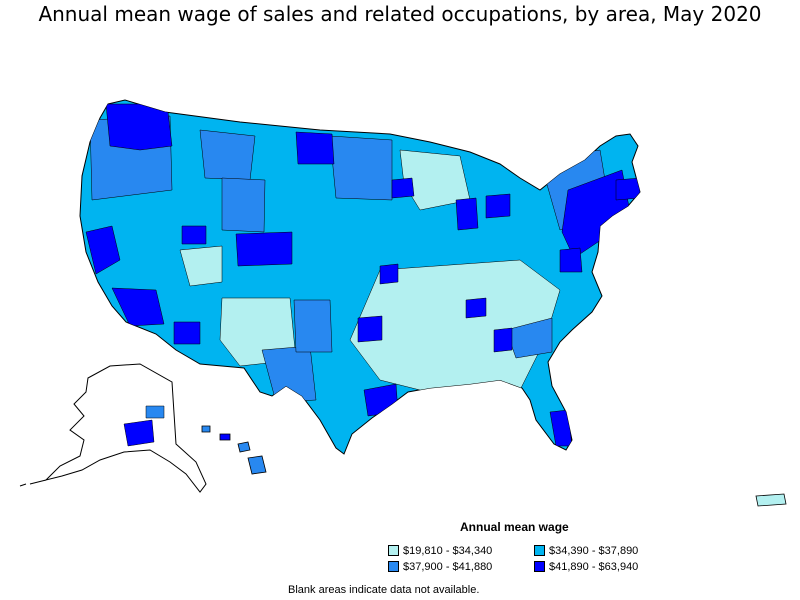 This screenshot has height=600, width=800. Describe the element at coordinates (244, 447) in the screenshot. I see `hawaii-island-maui` at that location.